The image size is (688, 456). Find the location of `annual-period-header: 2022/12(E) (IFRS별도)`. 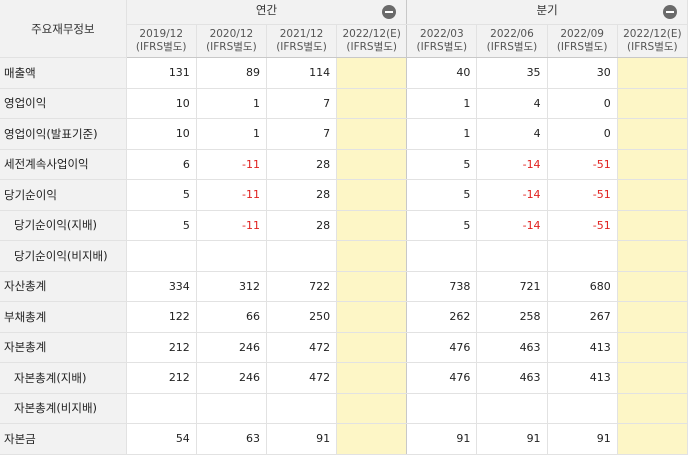

annual-period-header: 2022/12(E) (IFRS별도) is located at coordinates (372, 41).